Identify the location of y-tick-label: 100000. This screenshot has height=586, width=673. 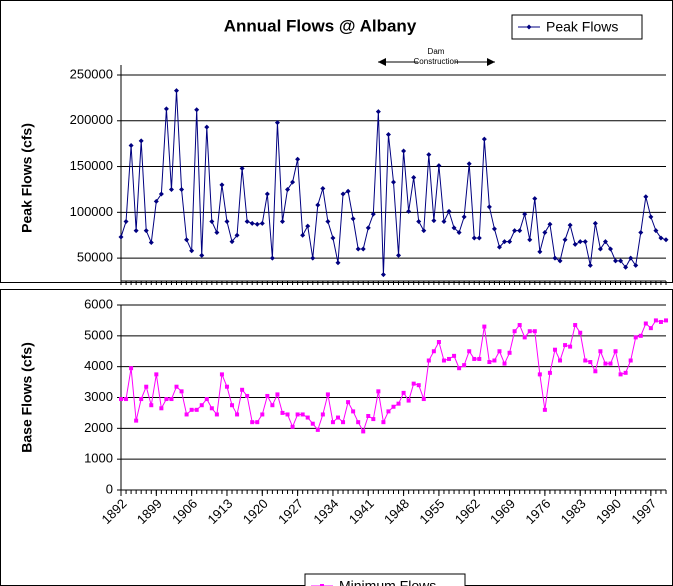
(91, 211).